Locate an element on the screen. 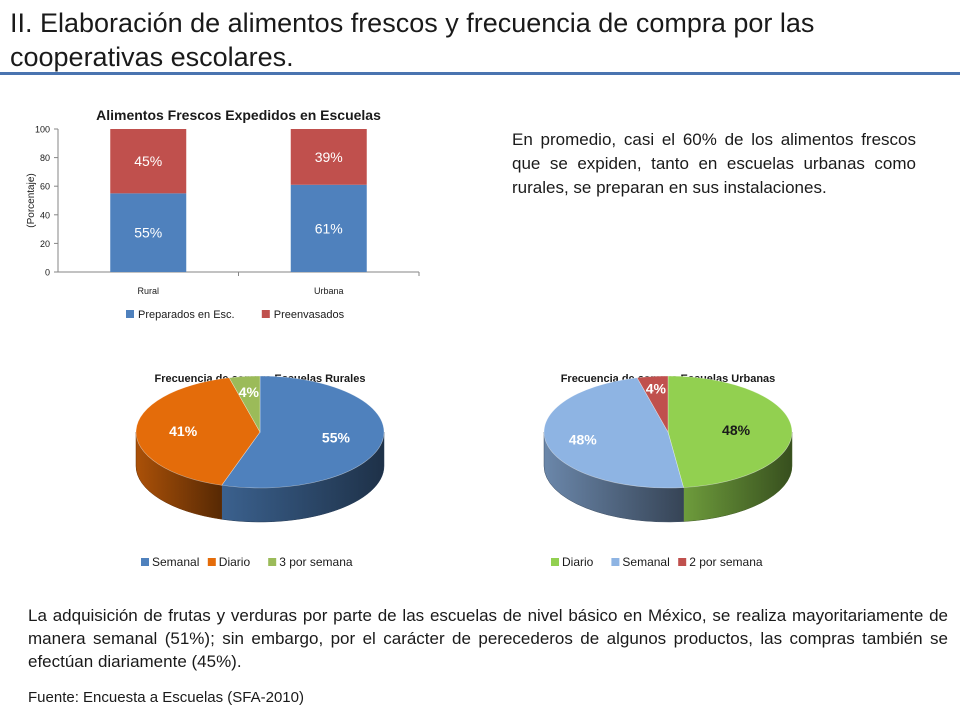 The height and width of the screenshot is (720, 960). x-tick-label: Urbana is located at coordinates (329, 291).